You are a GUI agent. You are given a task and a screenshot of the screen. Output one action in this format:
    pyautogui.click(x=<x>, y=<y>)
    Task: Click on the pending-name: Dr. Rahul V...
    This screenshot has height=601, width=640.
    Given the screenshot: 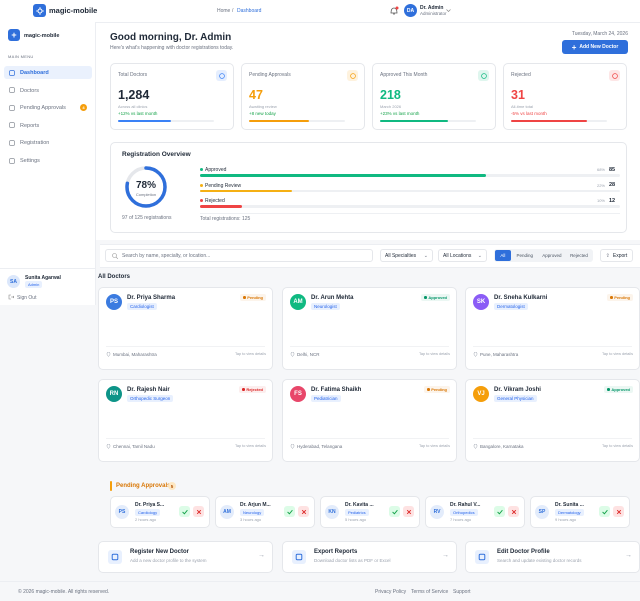 What is the action you would take?
    pyautogui.click(x=465, y=505)
    